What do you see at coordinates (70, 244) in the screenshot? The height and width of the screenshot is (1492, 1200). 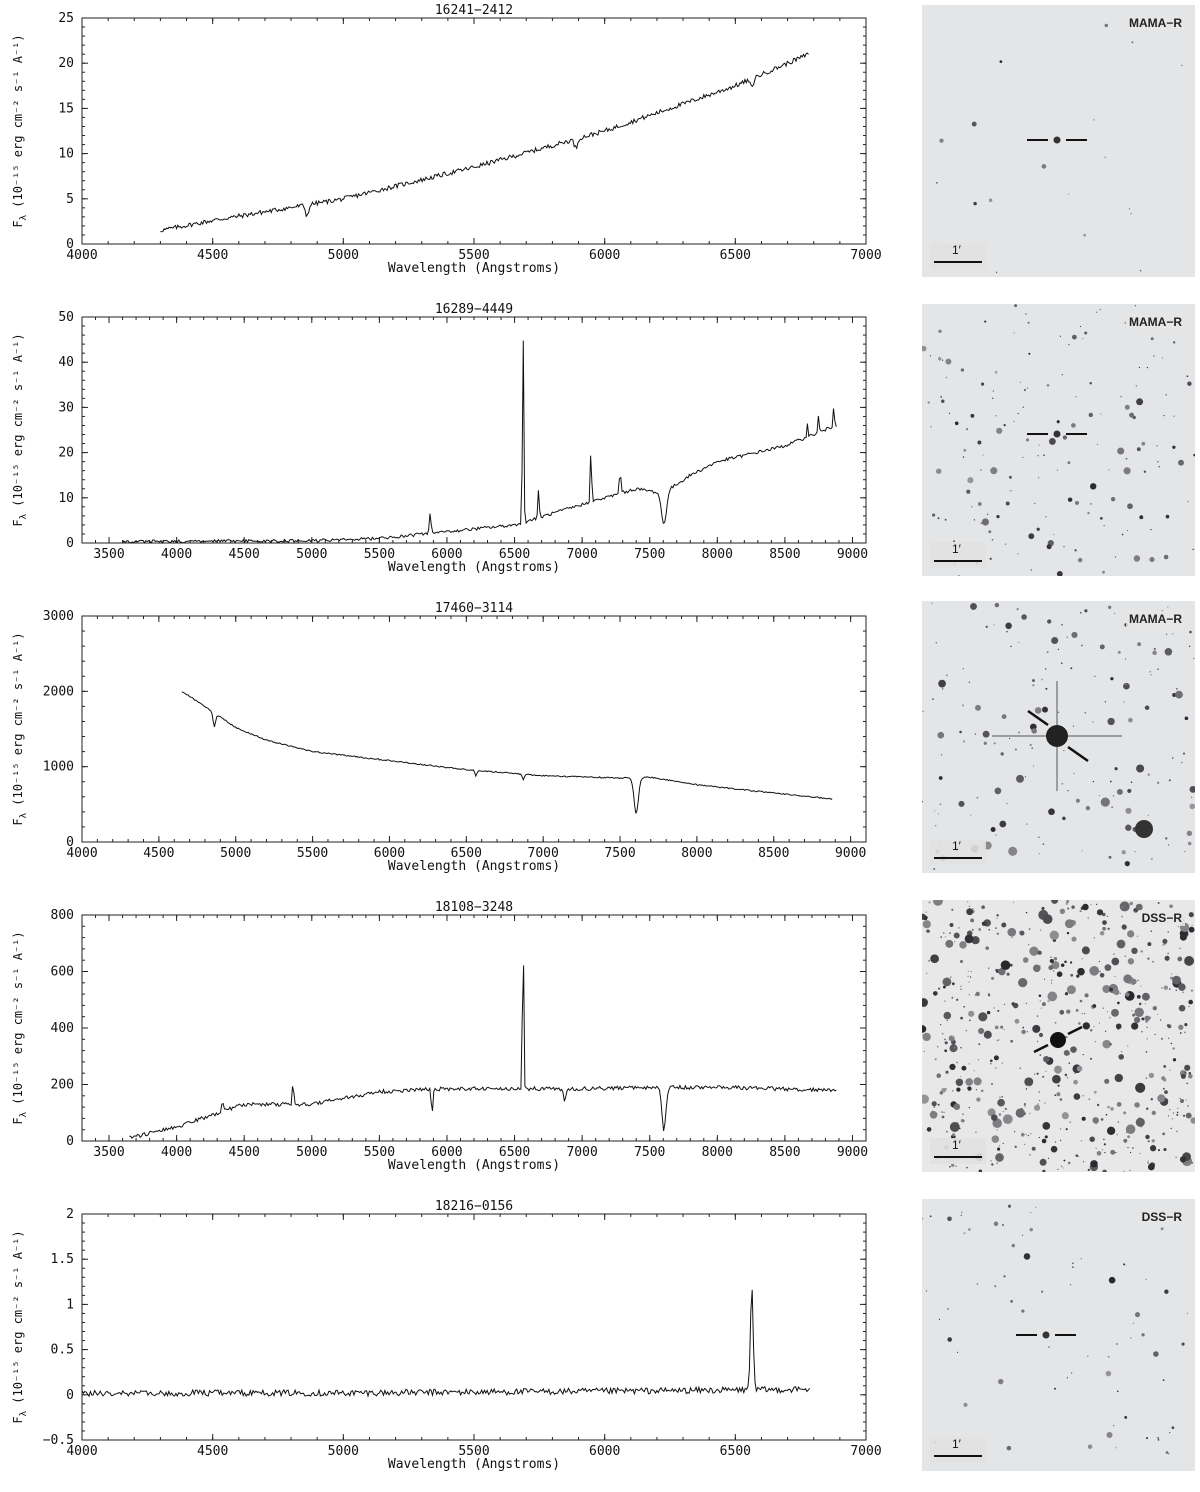 I see `y-tick-label: 0` at bounding box center [70, 244].